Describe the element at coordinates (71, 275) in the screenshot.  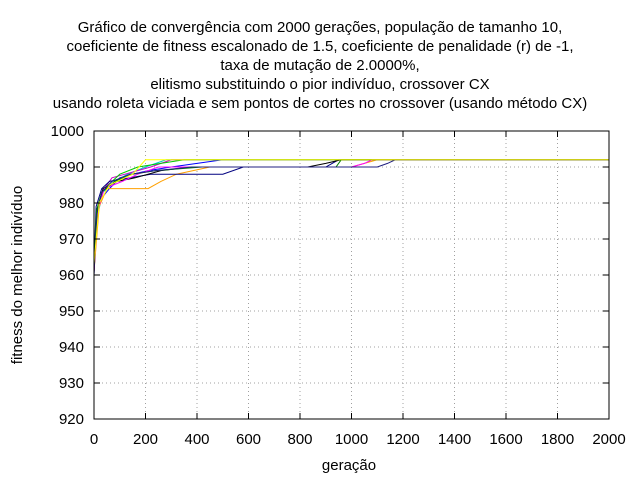
I see `y-tick-label: 960` at that location.